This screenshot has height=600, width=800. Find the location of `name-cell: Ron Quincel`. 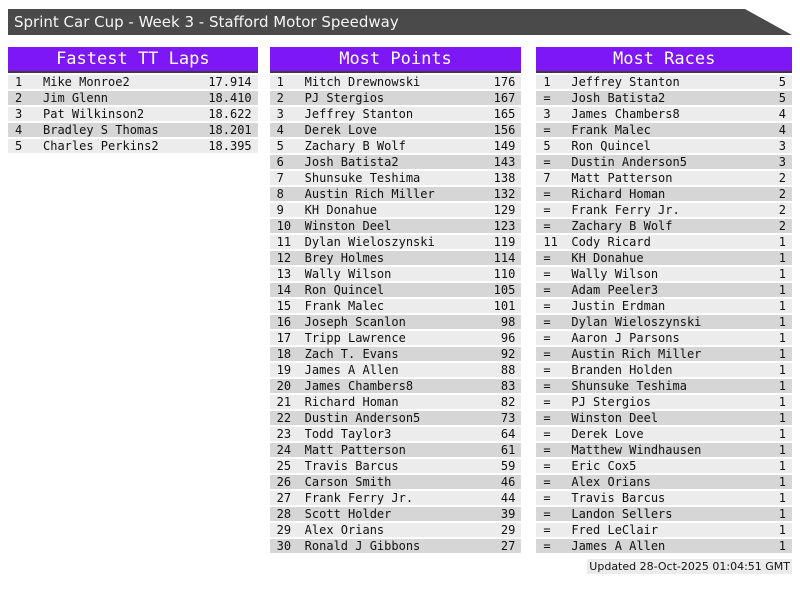

name-cell: Ron Quincel is located at coordinates (344, 290).